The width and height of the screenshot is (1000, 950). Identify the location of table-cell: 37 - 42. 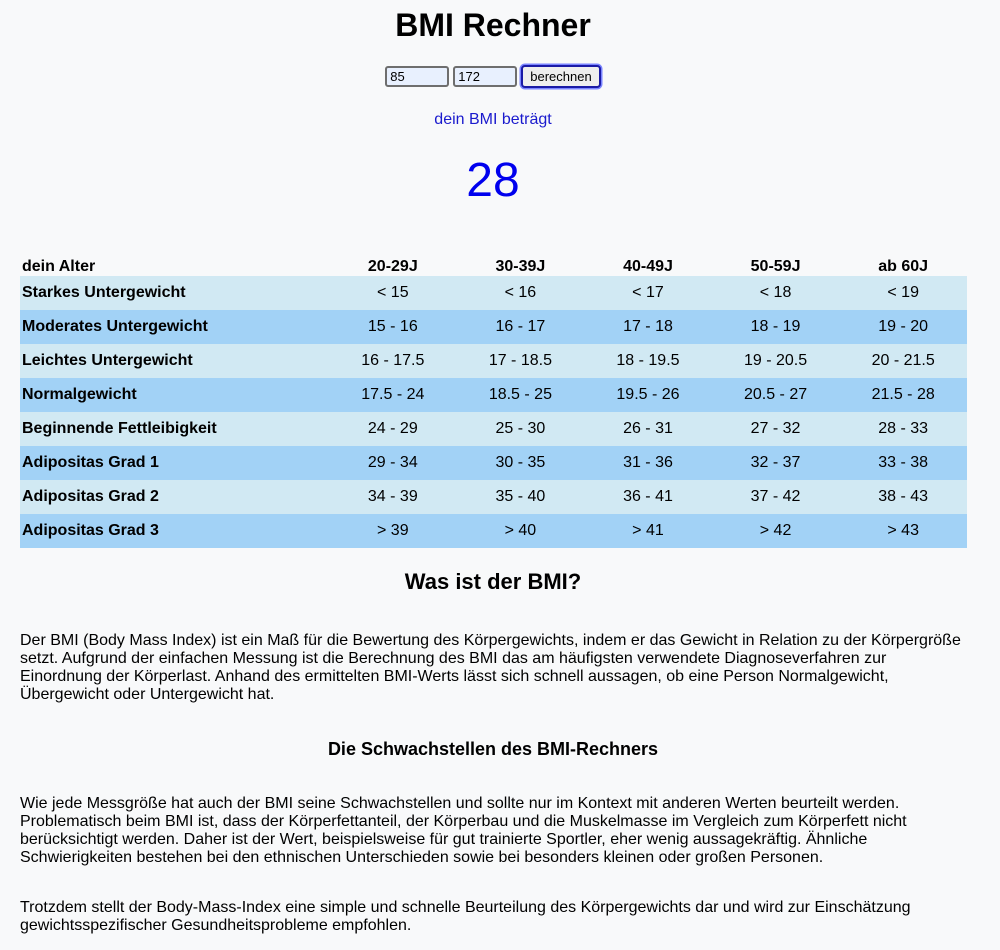
(775, 496).